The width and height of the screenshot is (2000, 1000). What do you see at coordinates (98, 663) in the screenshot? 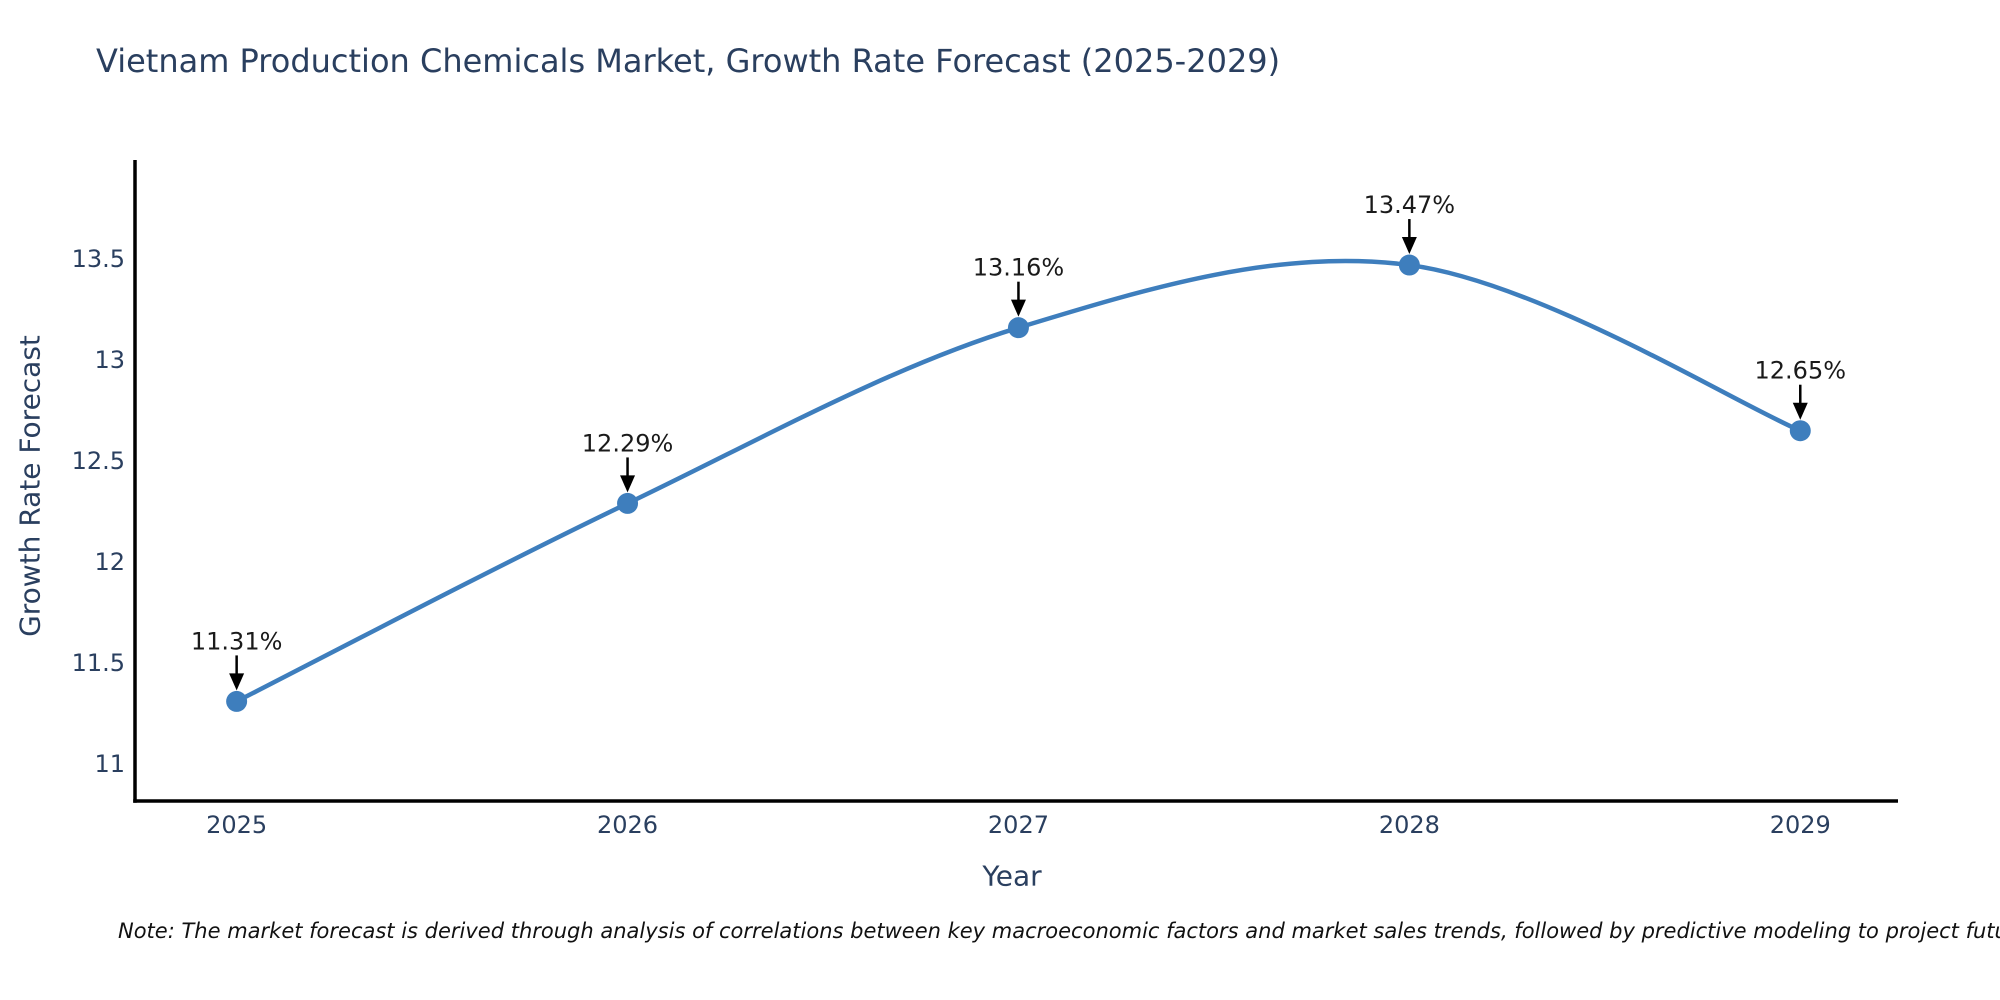
I see `y-tick-label: 11.5` at bounding box center [98, 663].